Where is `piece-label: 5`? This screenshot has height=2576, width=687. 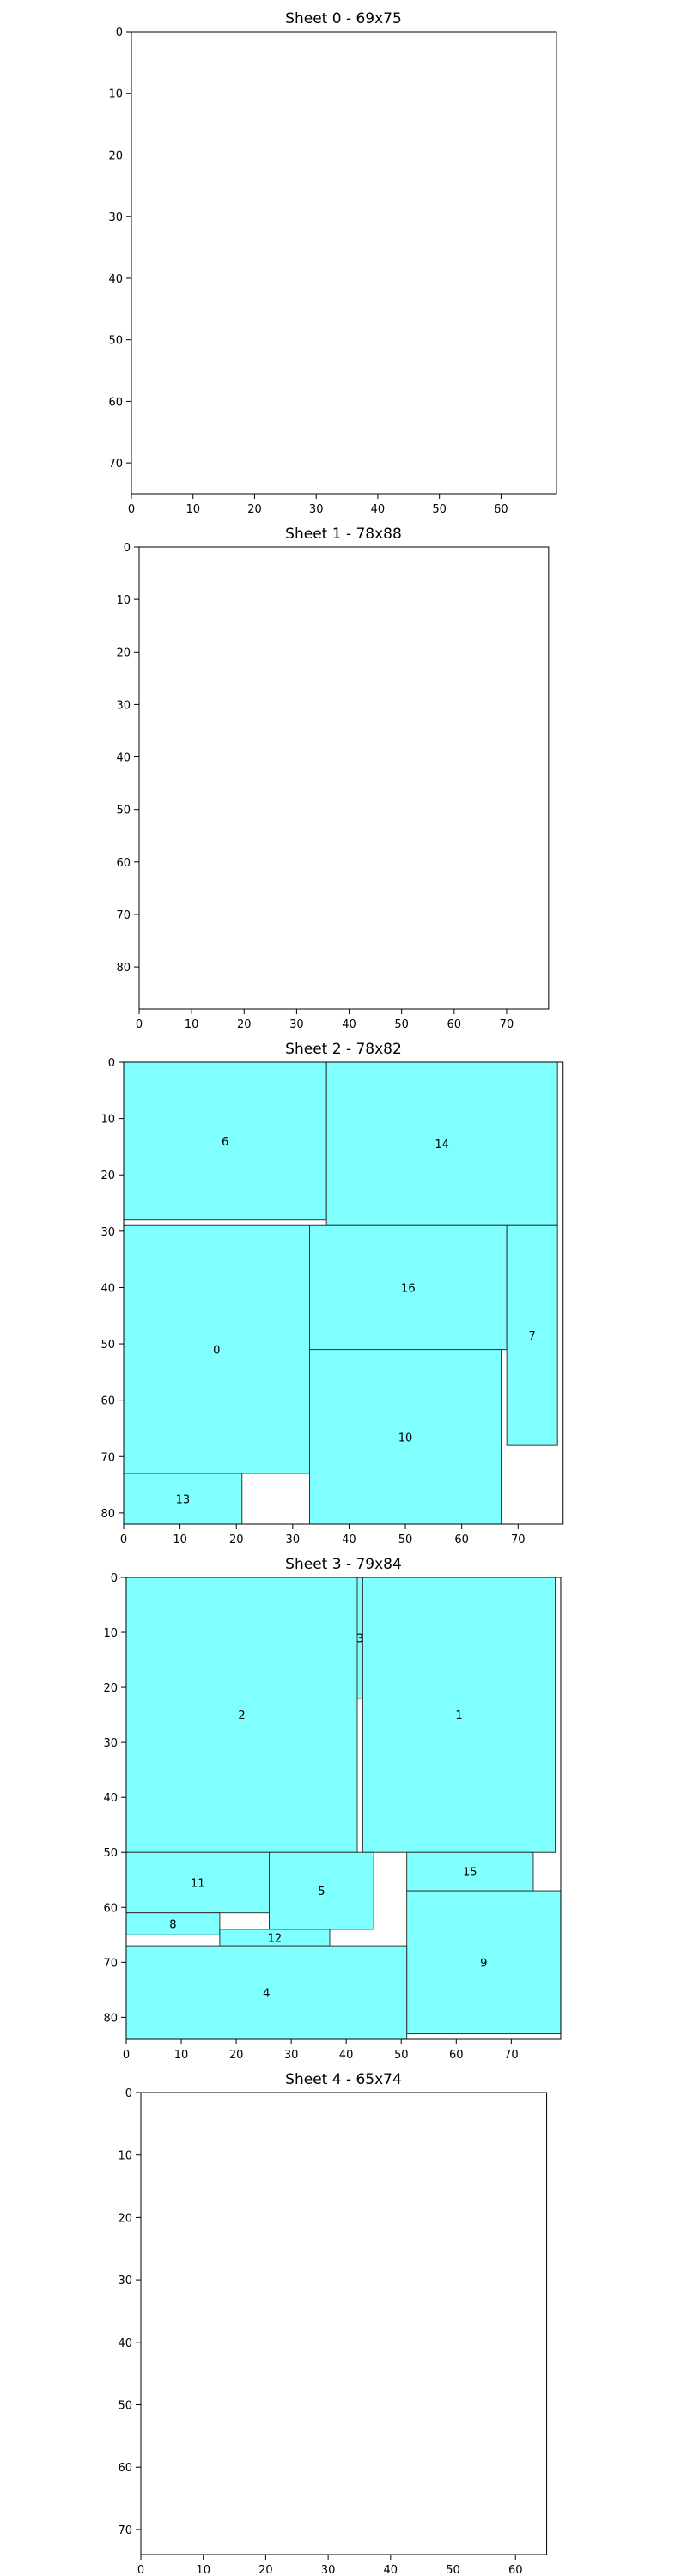 piece-label: 5 is located at coordinates (321, 1893).